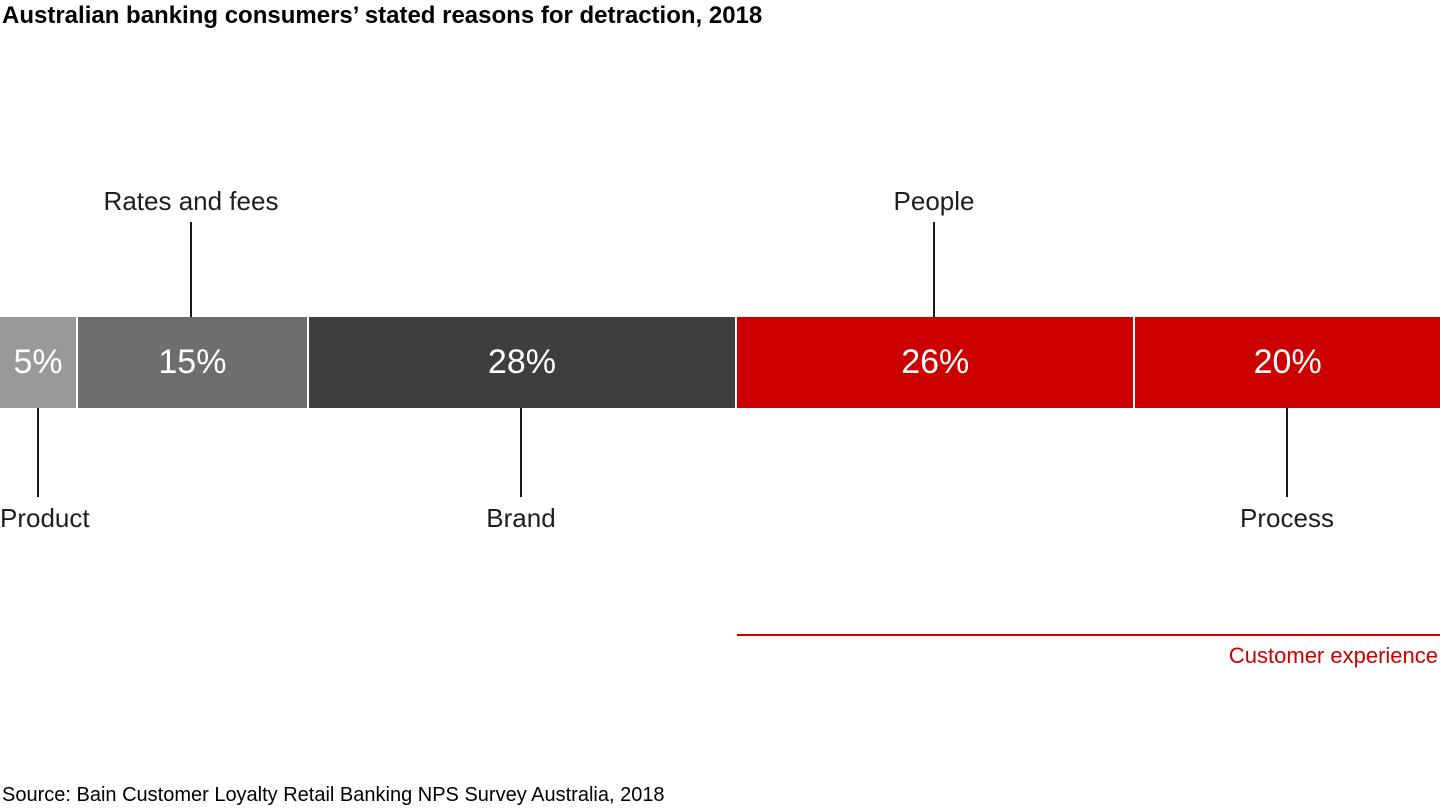 This screenshot has width=1440, height=810. Describe the element at coordinates (45, 518) in the screenshot. I see `category-label-product: Product` at that location.